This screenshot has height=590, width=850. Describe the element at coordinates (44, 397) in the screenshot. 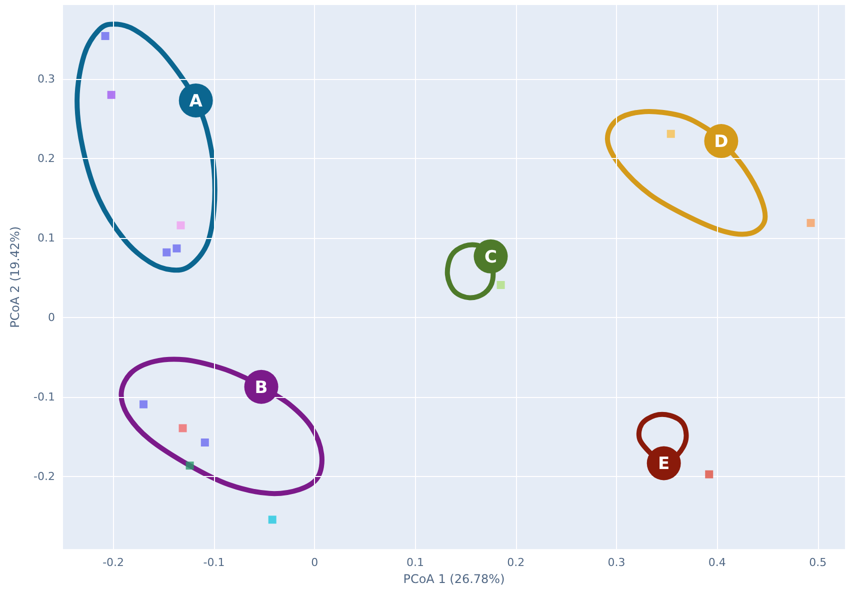

I see `y-tick-label: -0.1` at that location.